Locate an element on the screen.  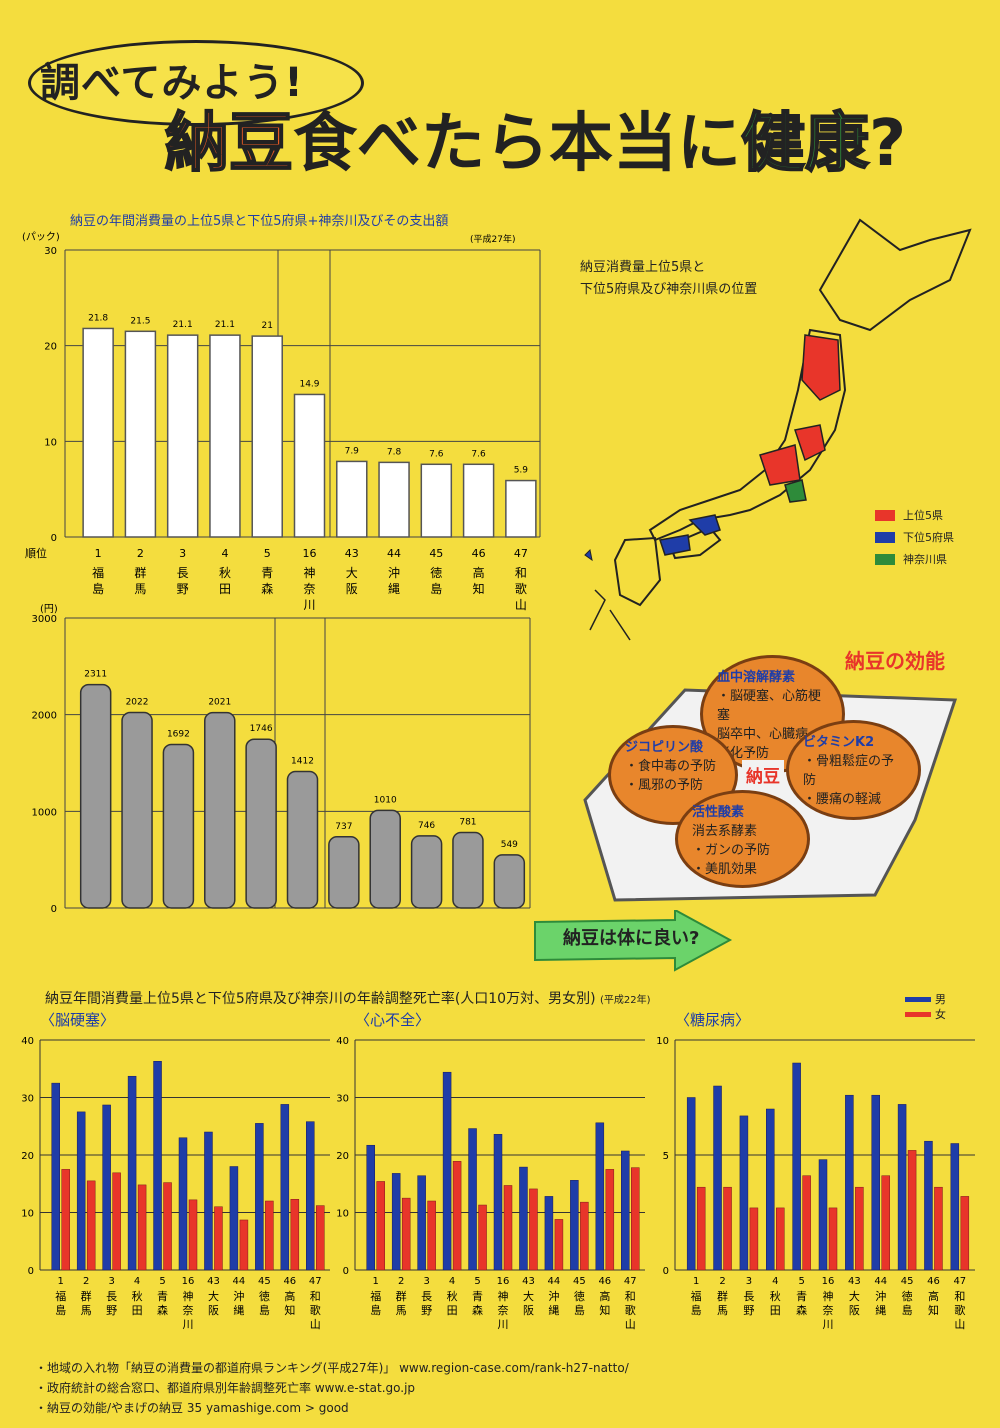
effect-line: ・骨粗鬆症の予防 is located at coordinates (849, 771).